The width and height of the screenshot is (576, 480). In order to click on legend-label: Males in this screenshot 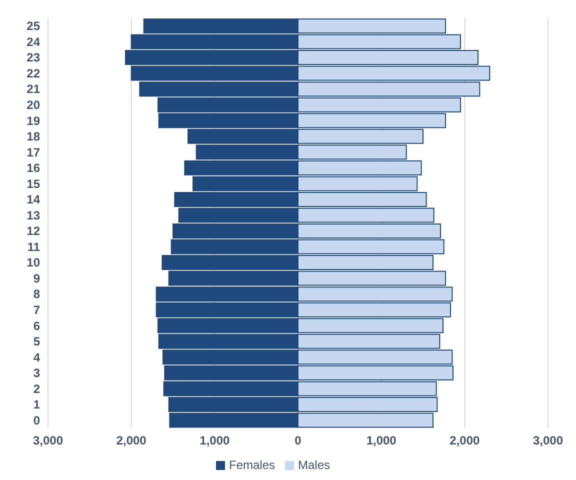, I will do `click(314, 465)`.